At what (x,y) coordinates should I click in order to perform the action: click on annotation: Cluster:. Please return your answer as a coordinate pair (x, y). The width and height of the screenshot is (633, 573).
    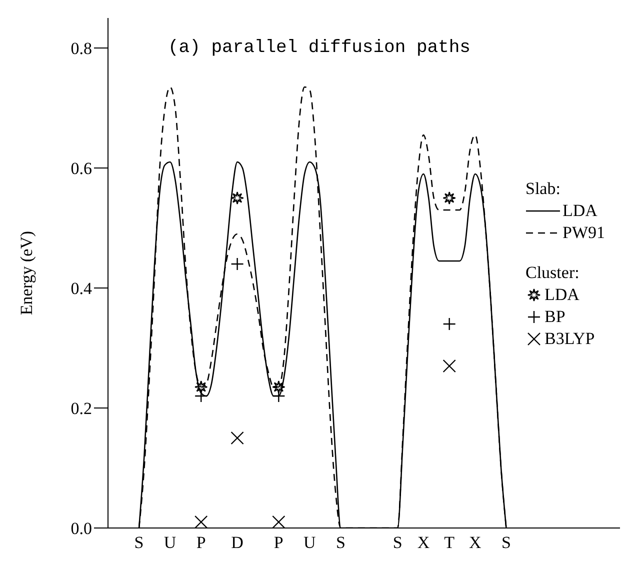
    Looking at the image, I should click on (553, 273).